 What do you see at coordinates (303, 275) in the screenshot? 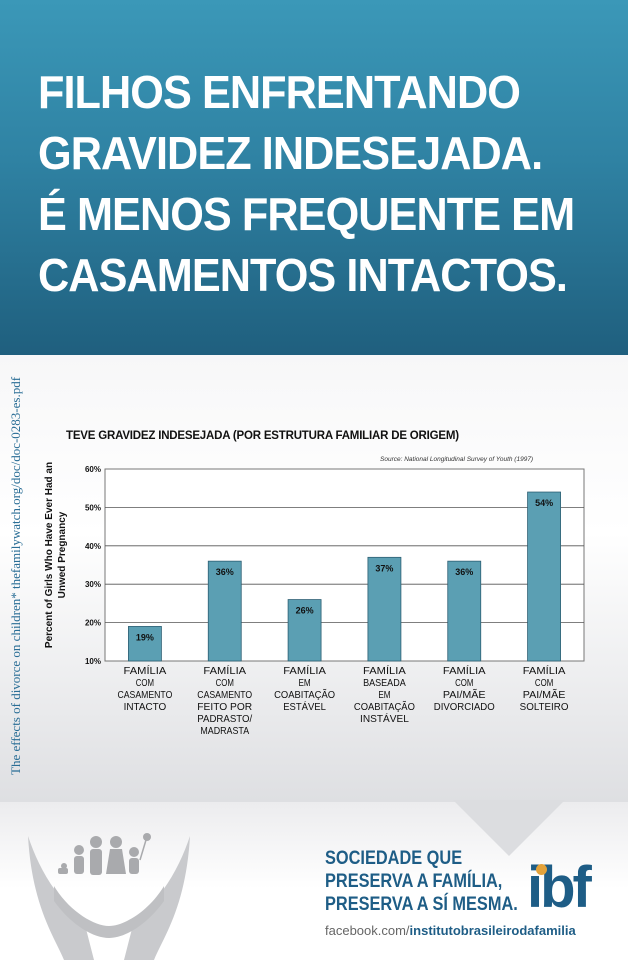
I see `headline-line: CASAMENTOS INTACTOS.` at bounding box center [303, 275].